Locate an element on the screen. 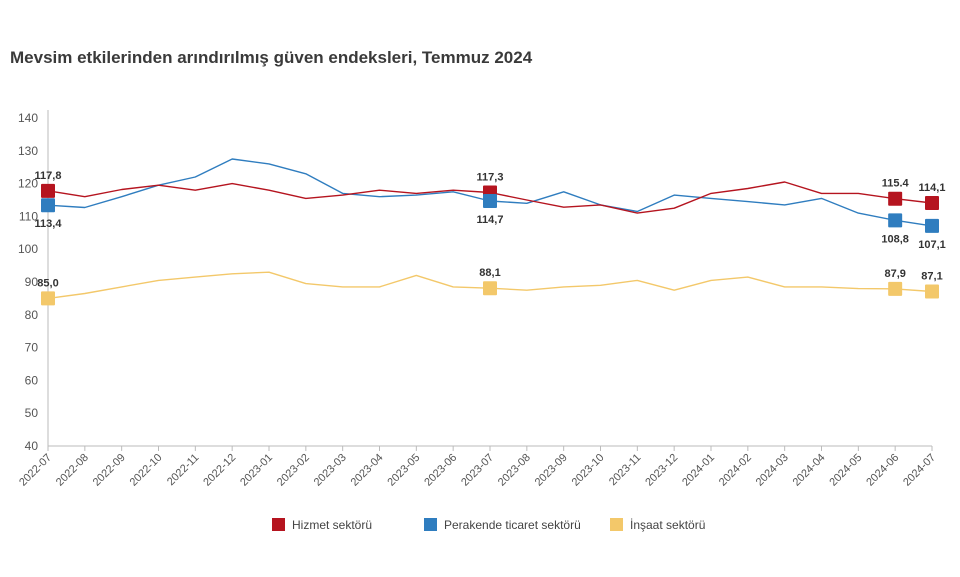 The height and width of the screenshot is (577, 960). legend-label-1: Perakende ticaret sektörü is located at coordinates (512, 525).